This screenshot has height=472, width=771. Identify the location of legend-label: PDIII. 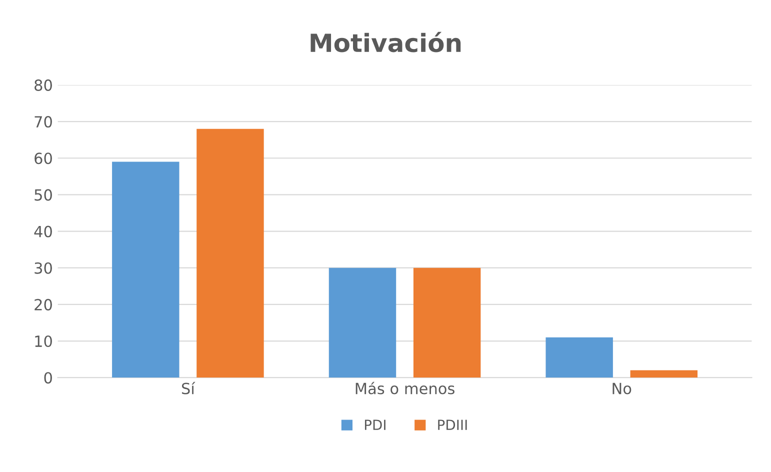
(452, 425).